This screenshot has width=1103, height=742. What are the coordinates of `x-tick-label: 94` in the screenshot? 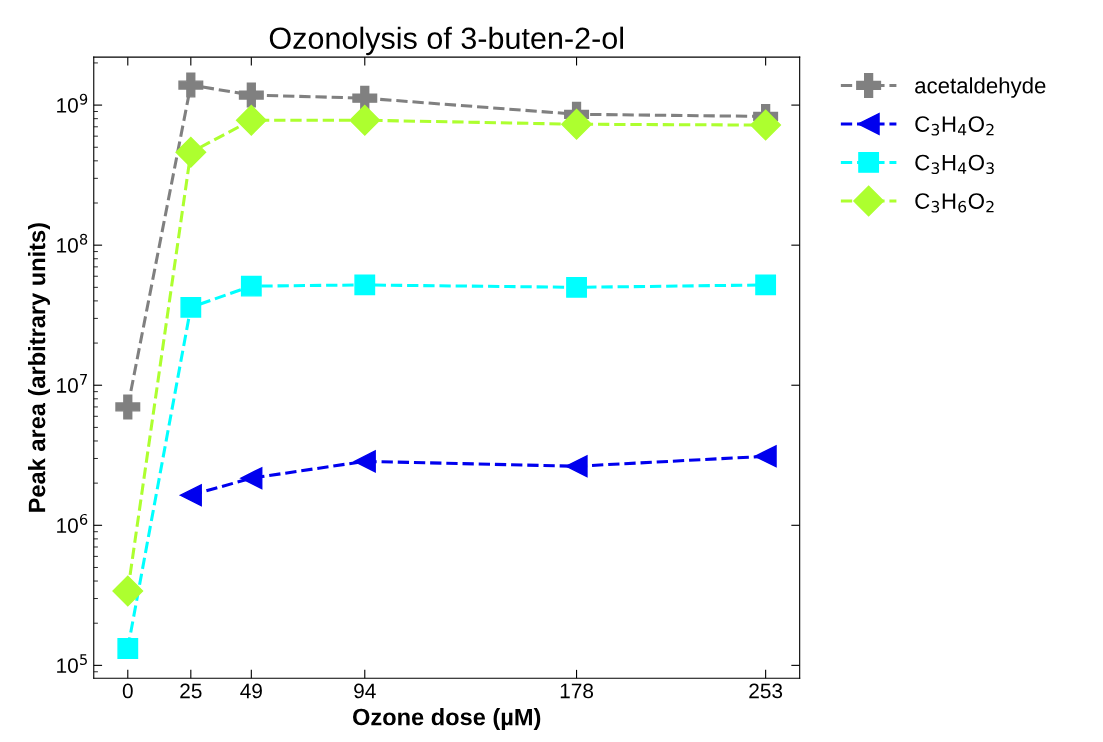 It's located at (365, 691).